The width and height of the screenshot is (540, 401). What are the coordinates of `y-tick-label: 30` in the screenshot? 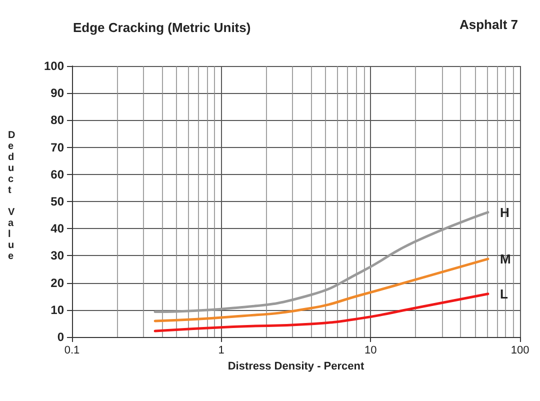 It's located at (57, 255).